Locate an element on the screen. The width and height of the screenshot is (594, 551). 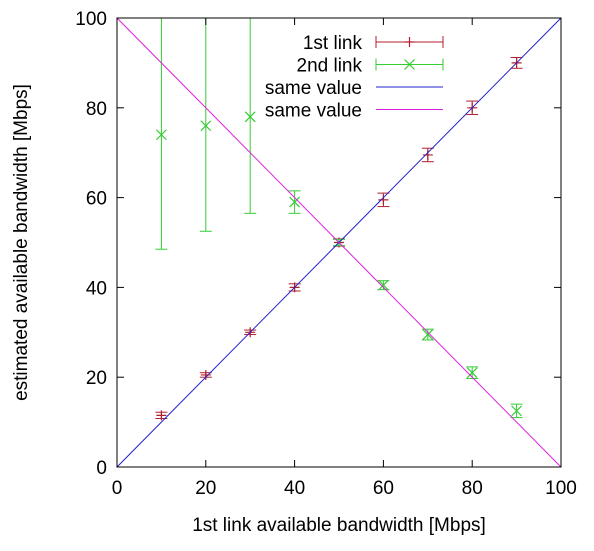
y-tick-label-4: 80 is located at coordinates (96, 109).